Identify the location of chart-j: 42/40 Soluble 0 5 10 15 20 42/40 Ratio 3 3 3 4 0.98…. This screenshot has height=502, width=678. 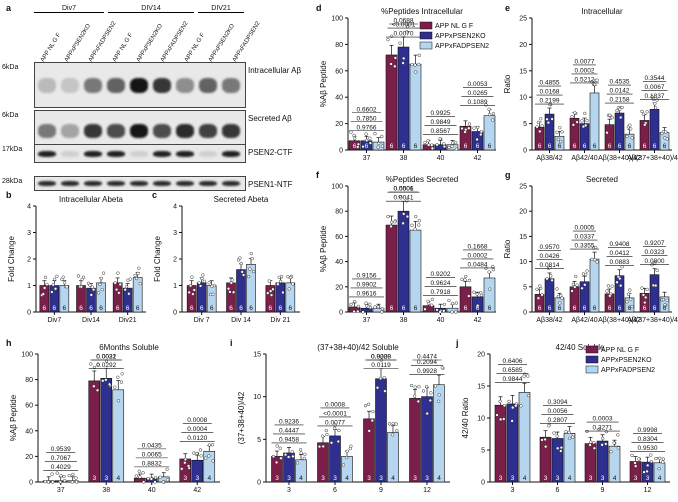
(565, 418).